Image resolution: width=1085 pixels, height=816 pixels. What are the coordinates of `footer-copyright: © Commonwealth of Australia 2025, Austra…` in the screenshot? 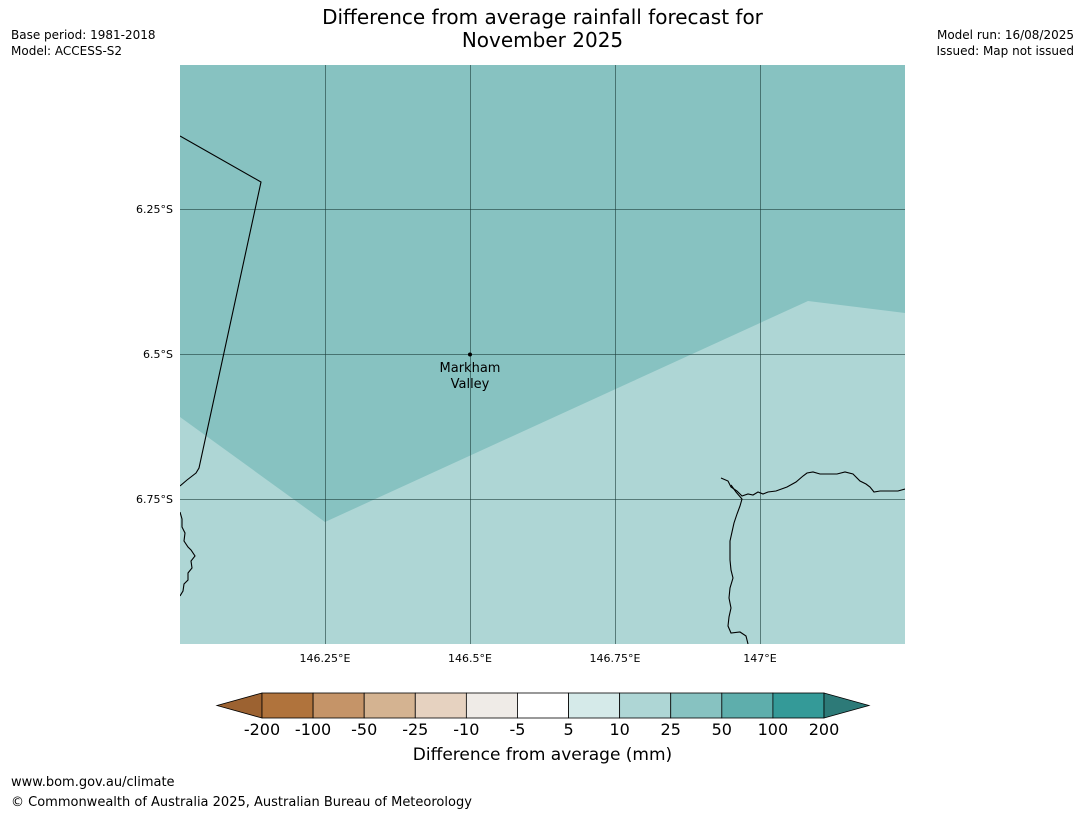 It's located at (241, 802).